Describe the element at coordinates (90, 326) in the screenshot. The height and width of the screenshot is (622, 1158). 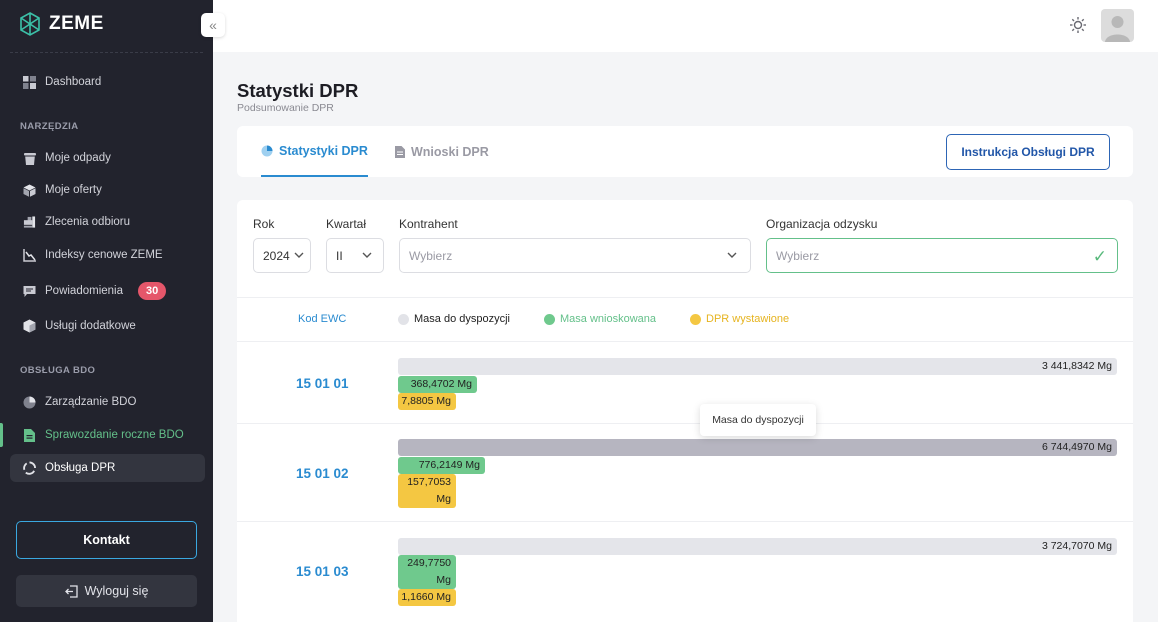
I see `sidebar-item-label: Usługi dodatkowe` at that location.